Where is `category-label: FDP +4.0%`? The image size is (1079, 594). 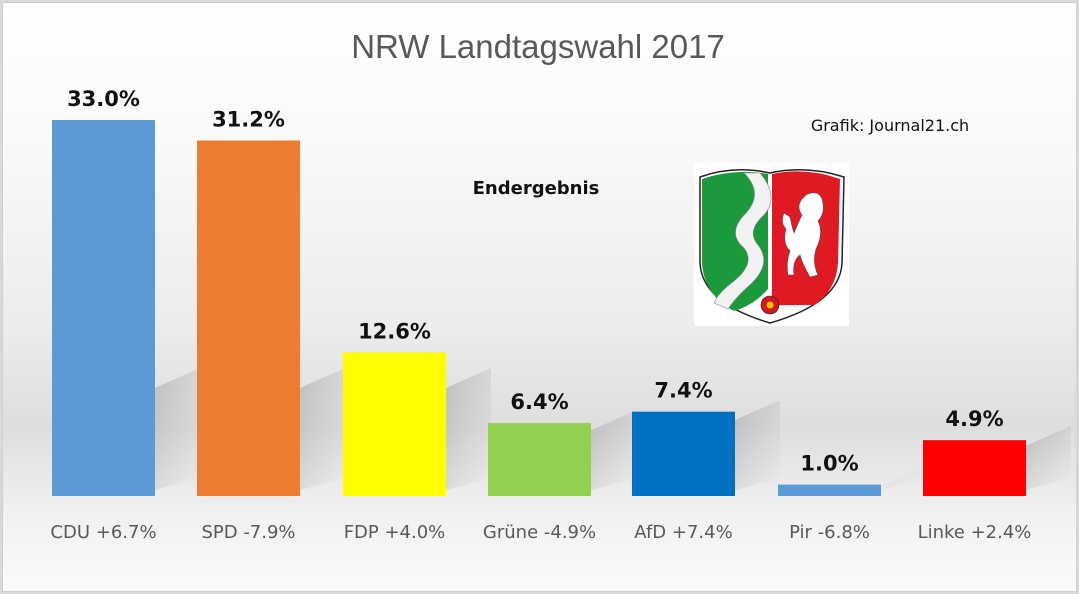 category-label: FDP +4.0% is located at coordinates (395, 532).